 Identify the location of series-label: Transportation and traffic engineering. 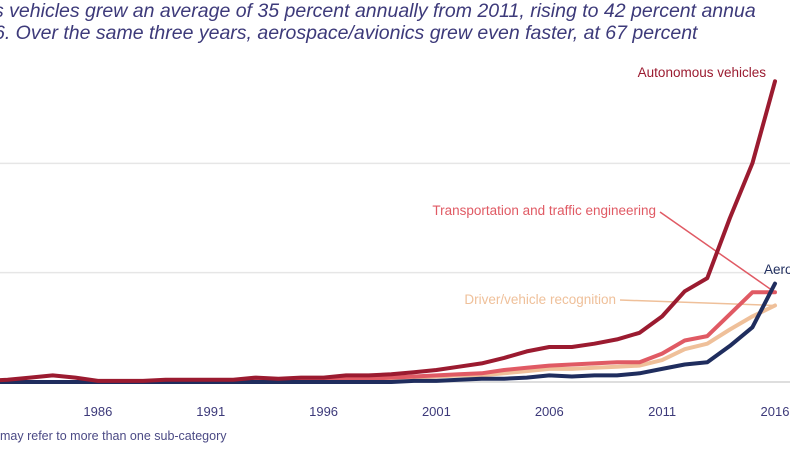
(544, 210).